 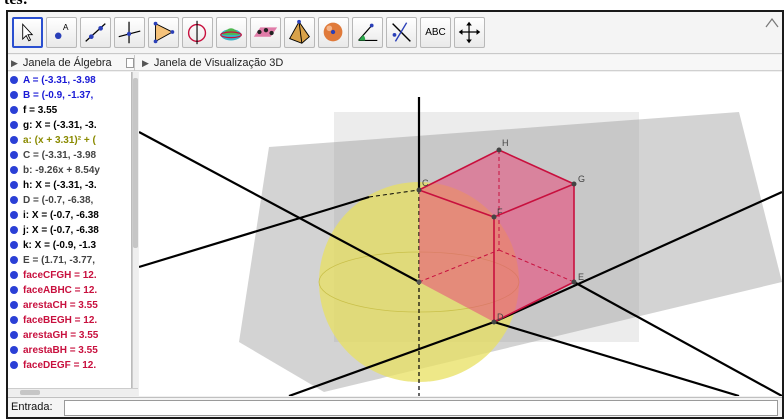 What do you see at coordinates (129, 32) in the screenshot?
I see `perpendicular-tool-button` at bounding box center [129, 32].